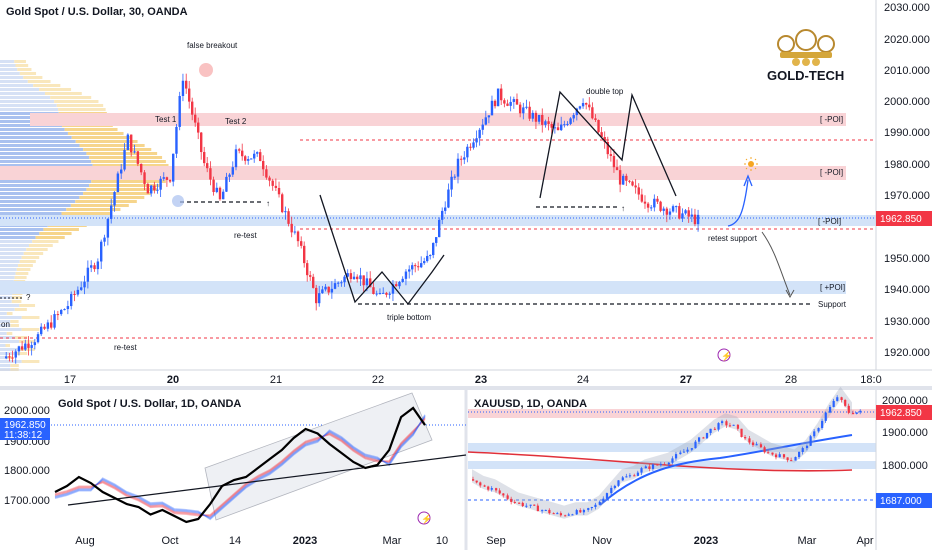  I want to click on br-x-tick-label: Mar, so click(807, 541).